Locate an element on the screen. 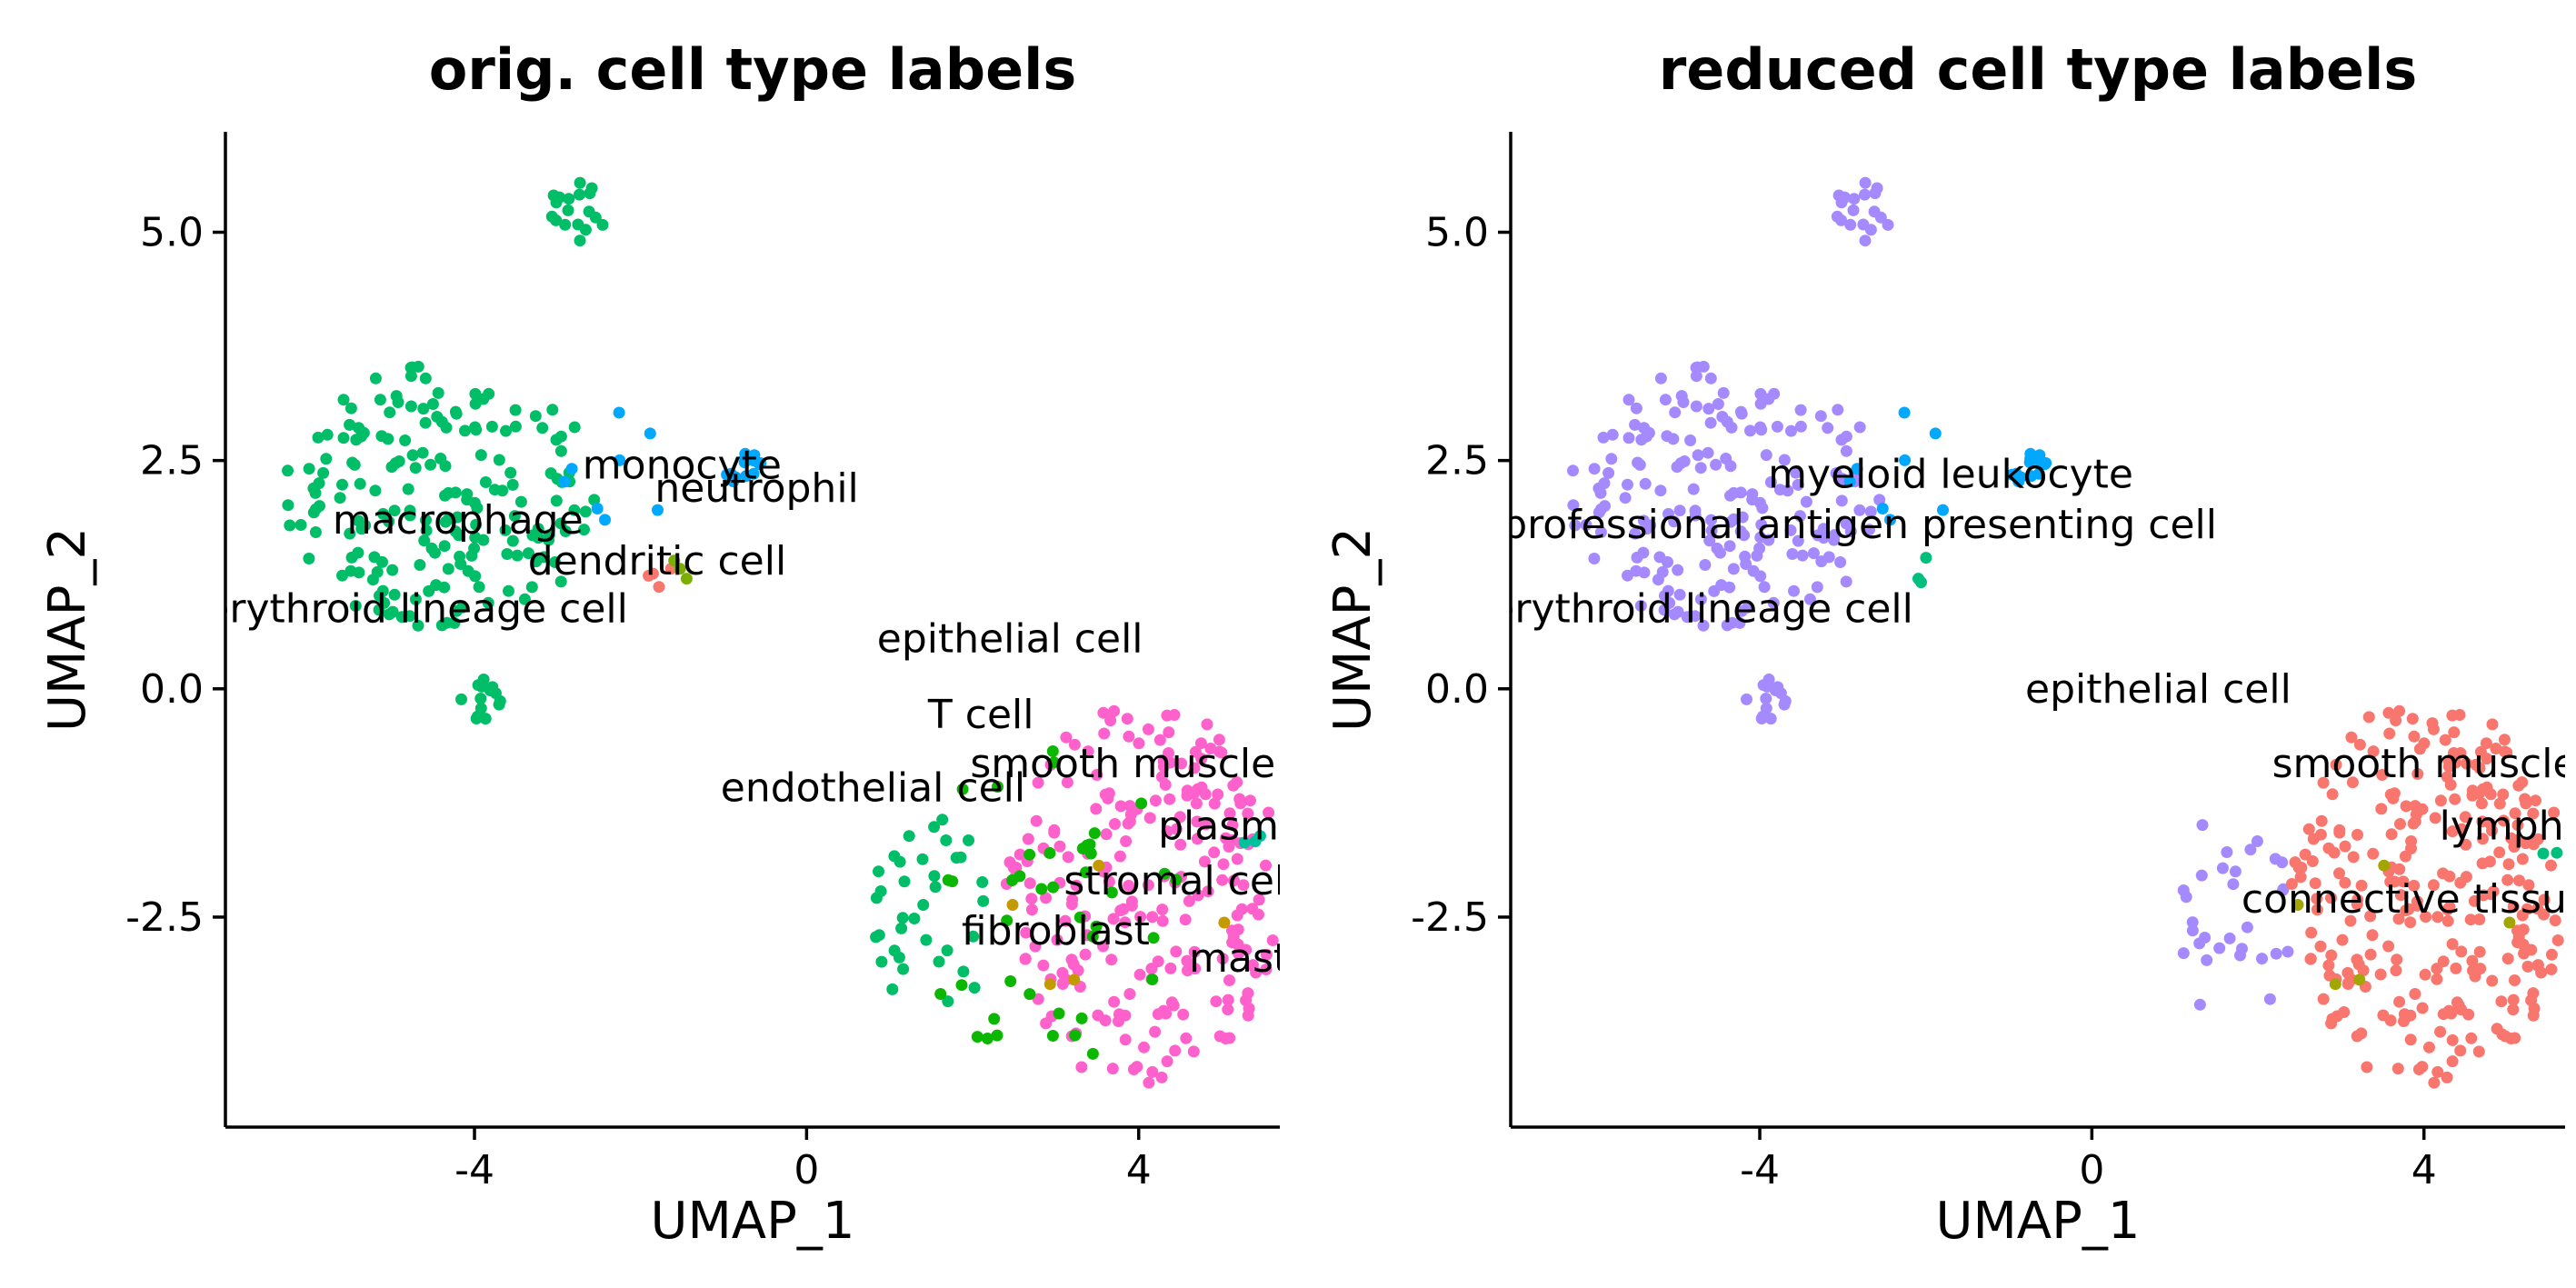 Image resolution: width=2576 pixels, height=1288 pixels. chart-title: orig. cell type labels is located at coordinates (753, 69).